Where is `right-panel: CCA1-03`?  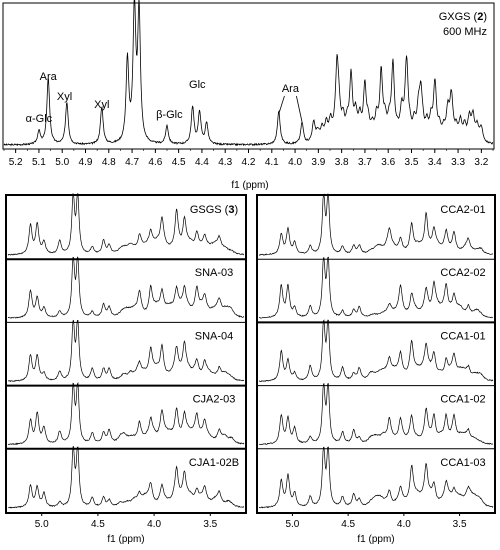 right-panel: CCA1-03 is located at coordinates (376, 477).